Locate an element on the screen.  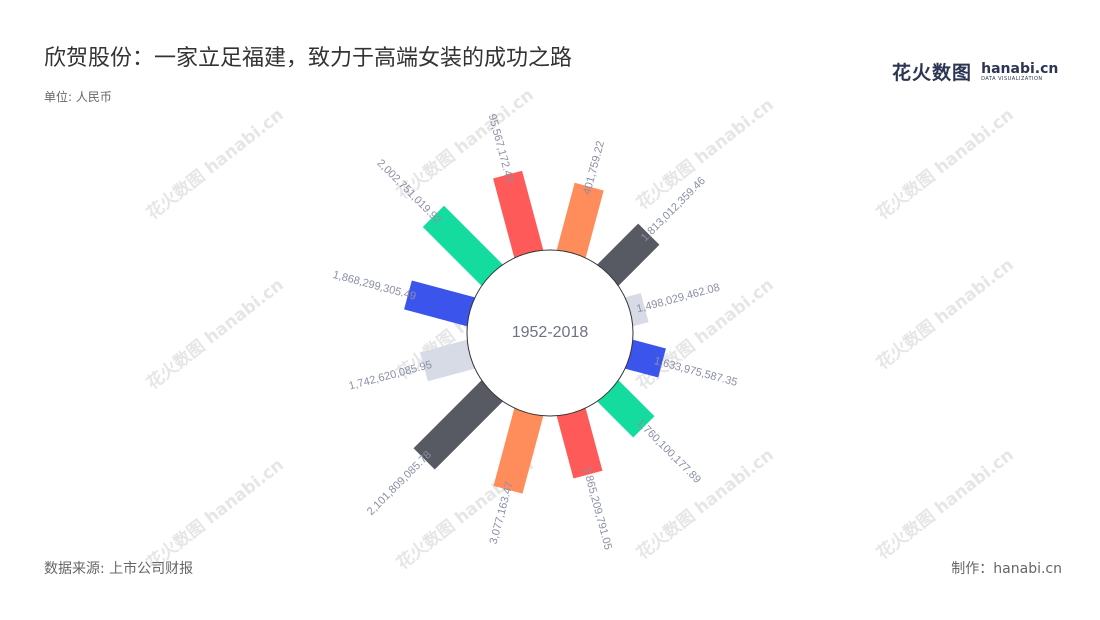
bar-label-5: 1,760,100,177.89 is located at coordinates (668, 451).